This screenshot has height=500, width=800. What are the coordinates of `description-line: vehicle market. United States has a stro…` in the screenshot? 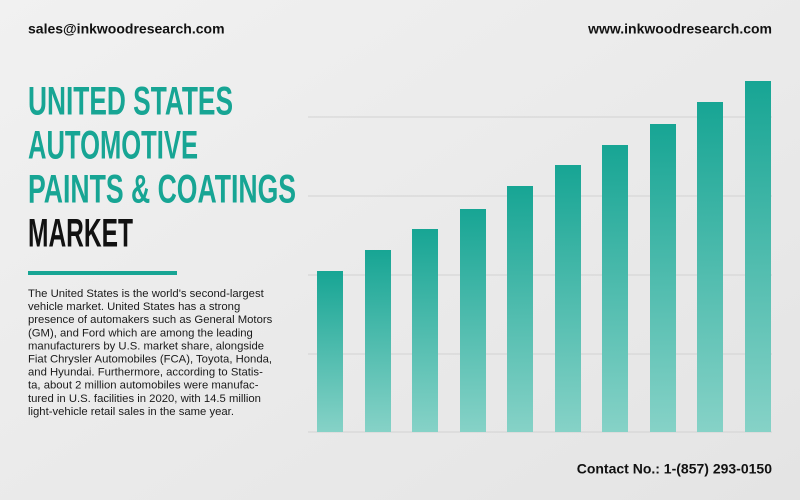 It's located at (134, 307).